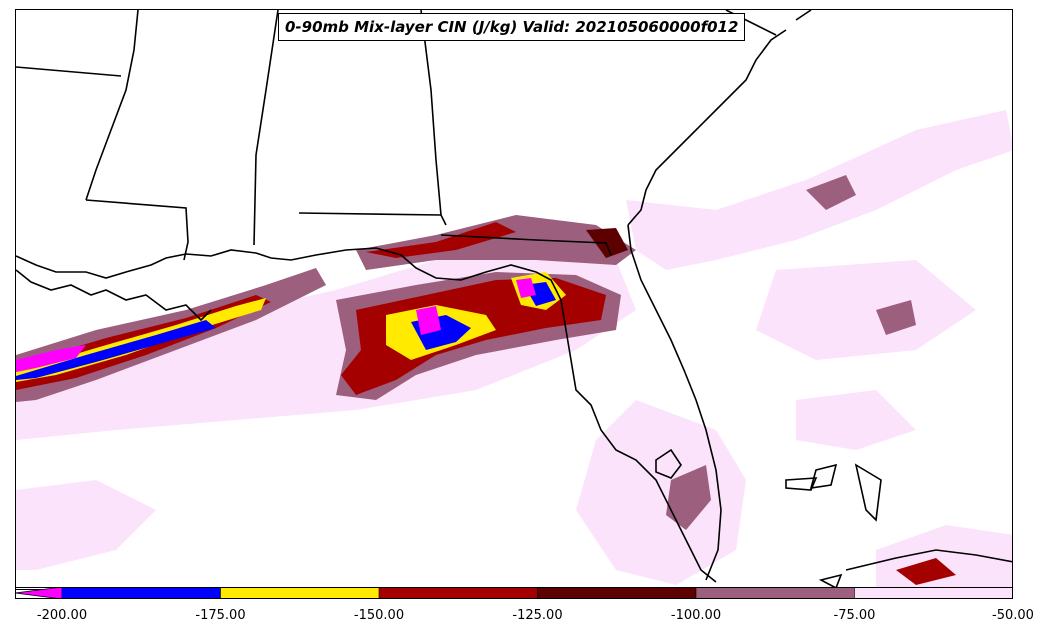 Image resolution: width=1044 pixels, height=633 pixels. I want to click on coastline-louisiana, so click(114, 295).